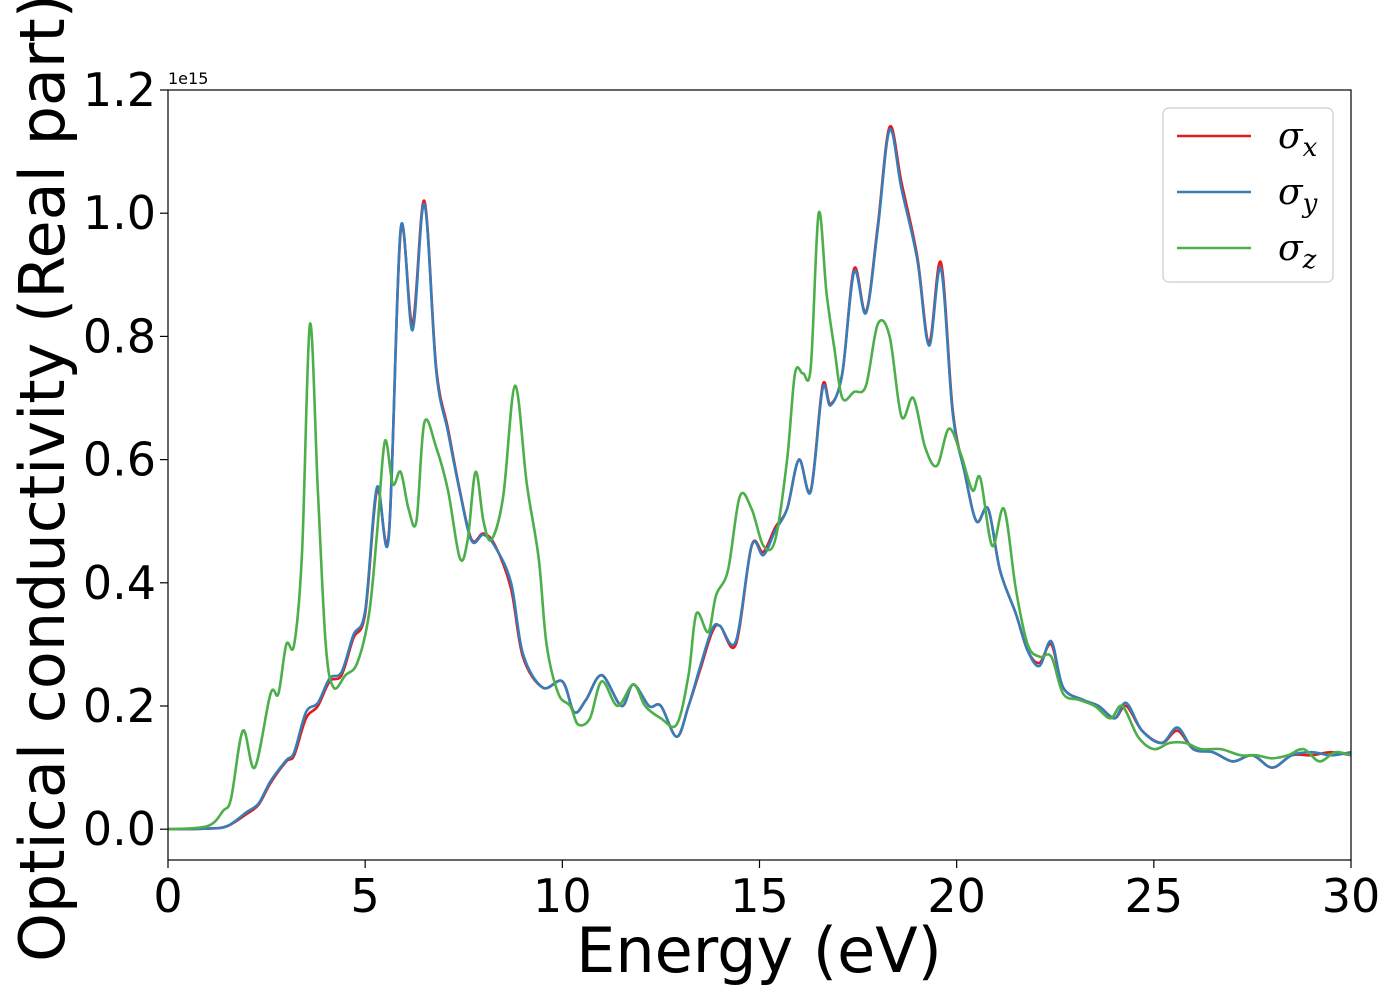 The image size is (1400, 1000). I want to click on y-axis-label: Optical conductivity (Real part), so click(42, 481).